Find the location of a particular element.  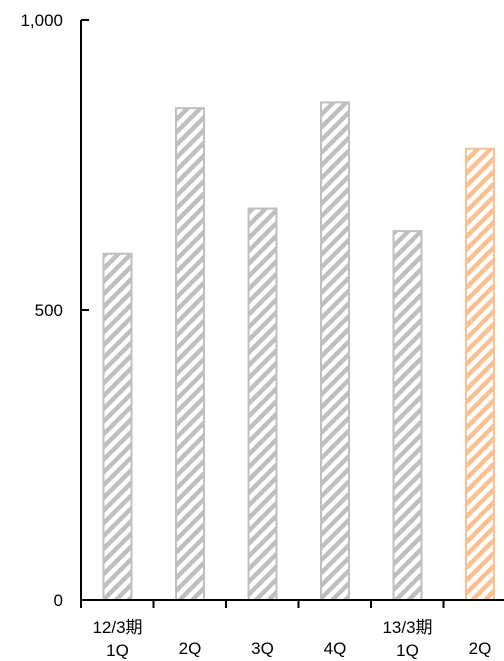

y-tick-label-0: 0 is located at coordinates (58, 600).